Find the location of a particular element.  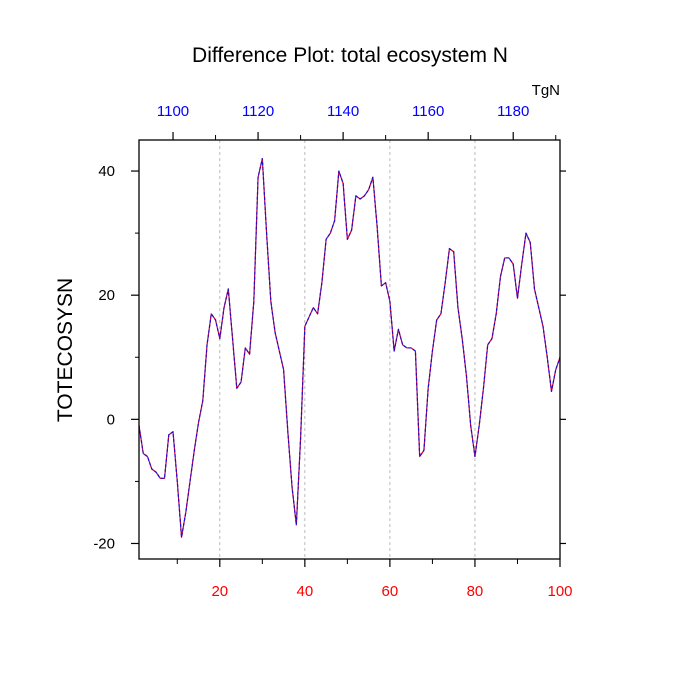

units-label: TgN is located at coordinates (546, 90).